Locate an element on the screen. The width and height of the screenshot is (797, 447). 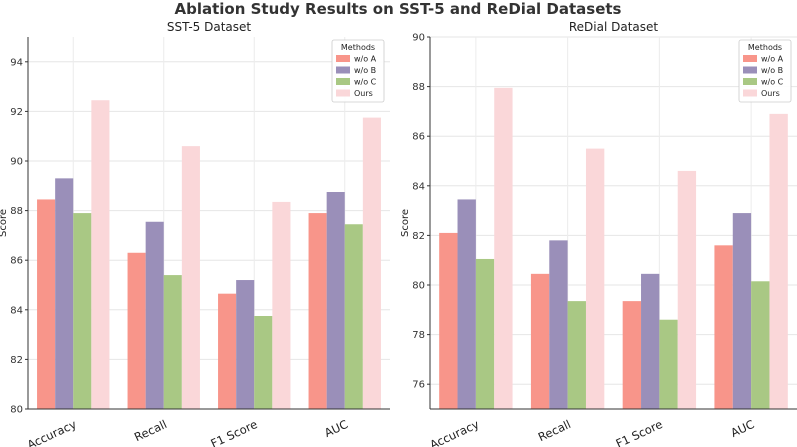
subplot-title: ReDial Dataset is located at coordinates (614, 27).